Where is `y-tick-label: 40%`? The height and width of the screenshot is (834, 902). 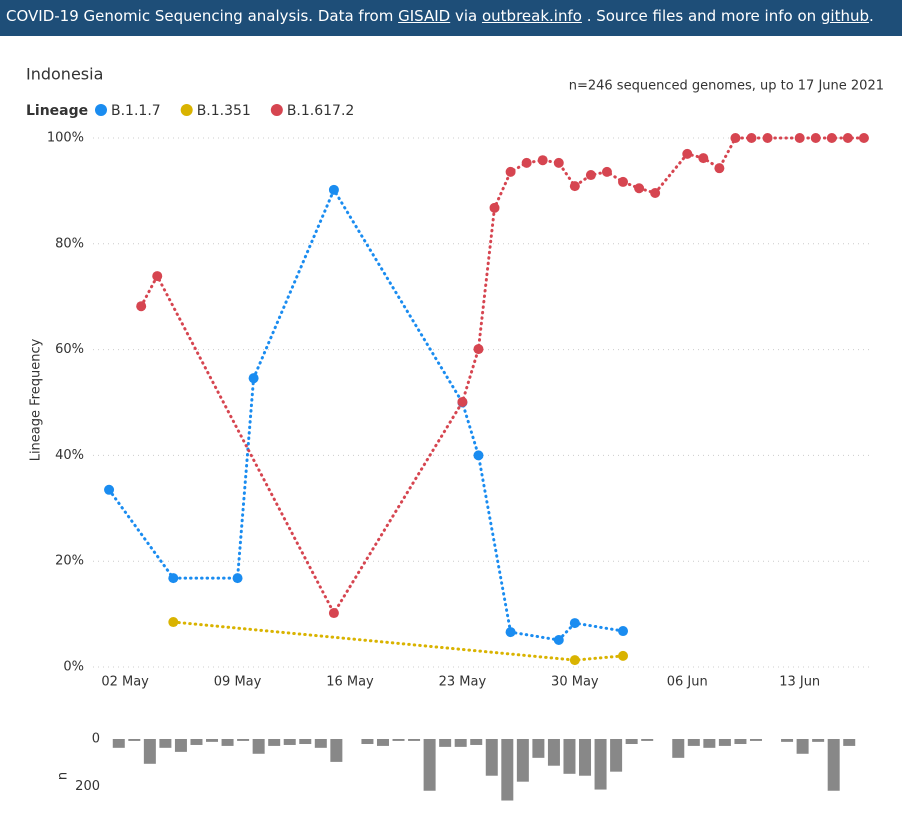 y-tick-label: 40% is located at coordinates (69, 455).